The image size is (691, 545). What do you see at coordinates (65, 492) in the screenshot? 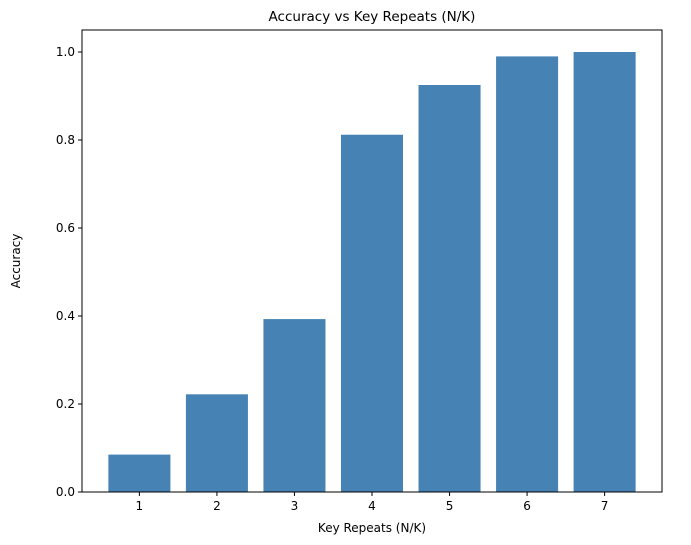
I see `y-tick-label: 0.0` at bounding box center [65, 492].